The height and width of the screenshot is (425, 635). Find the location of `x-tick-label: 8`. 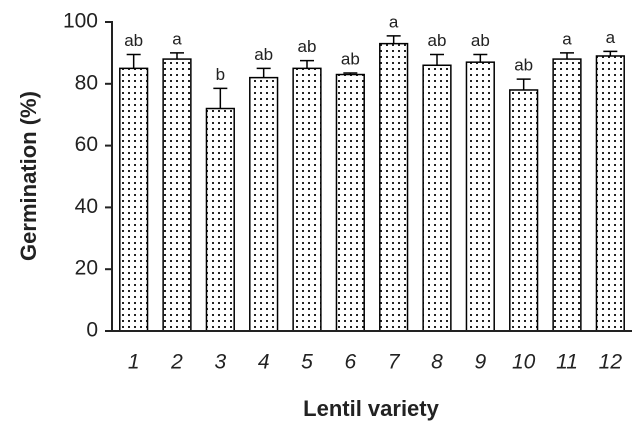

x-tick-label: 8 is located at coordinates (437, 362).